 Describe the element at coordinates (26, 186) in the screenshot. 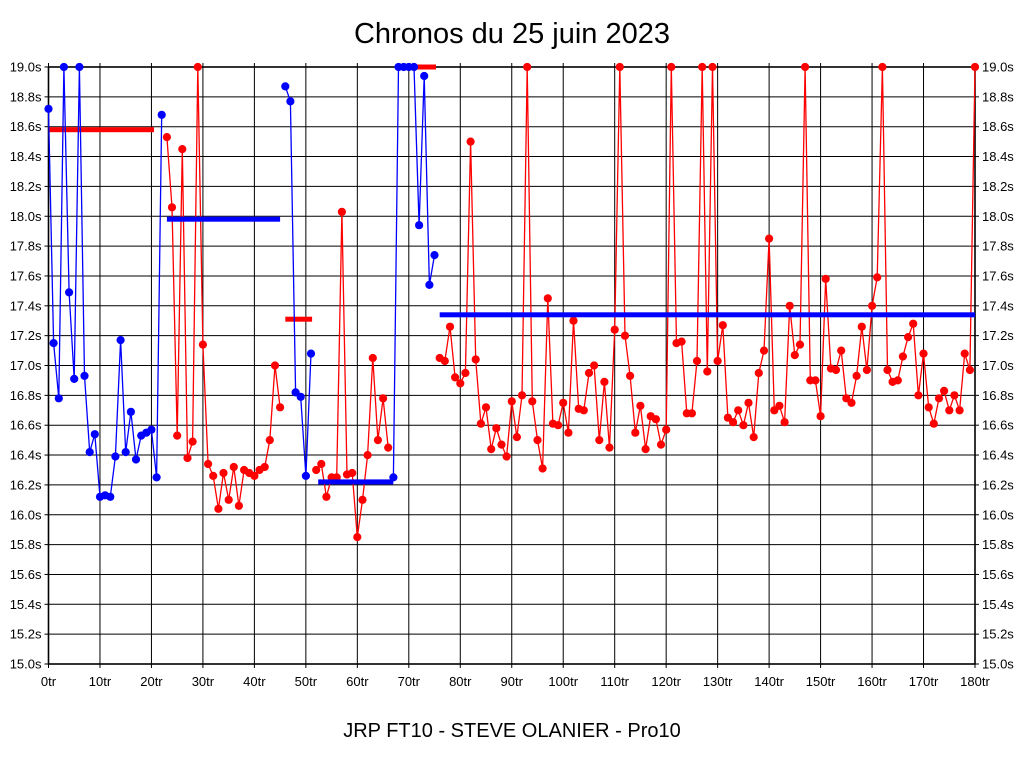

I see `y-tick-label-left: 18.2s` at that location.